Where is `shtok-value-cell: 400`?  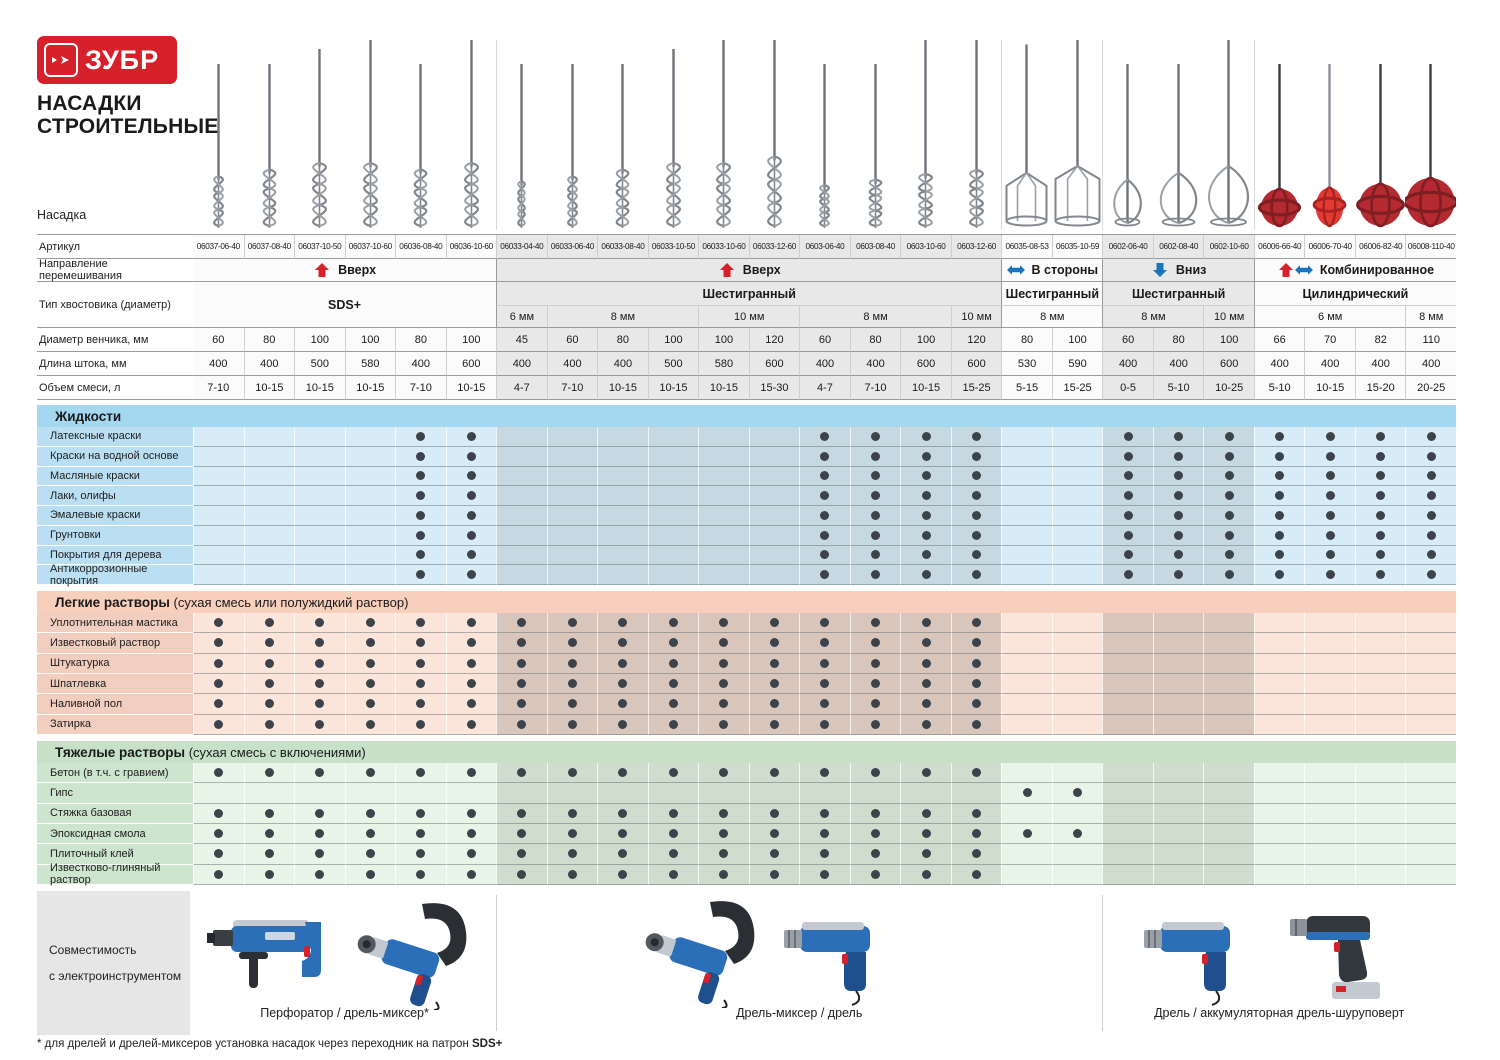
shtok-value-cell: 400 is located at coordinates (521, 364).